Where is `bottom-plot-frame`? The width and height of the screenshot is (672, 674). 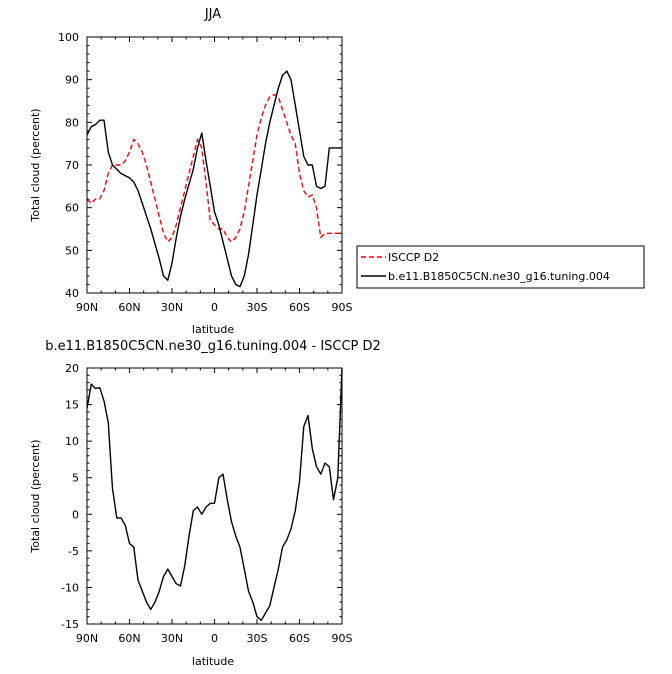 bottom-plot-frame is located at coordinates (214, 496).